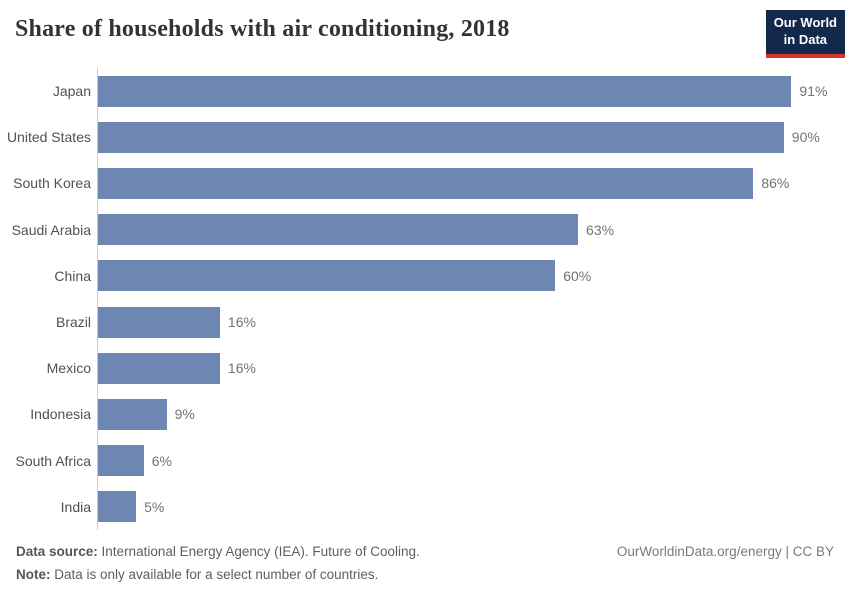 This screenshot has width=850, height=600. What do you see at coordinates (73, 322) in the screenshot?
I see `category-label: Brazil` at bounding box center [73, 322].